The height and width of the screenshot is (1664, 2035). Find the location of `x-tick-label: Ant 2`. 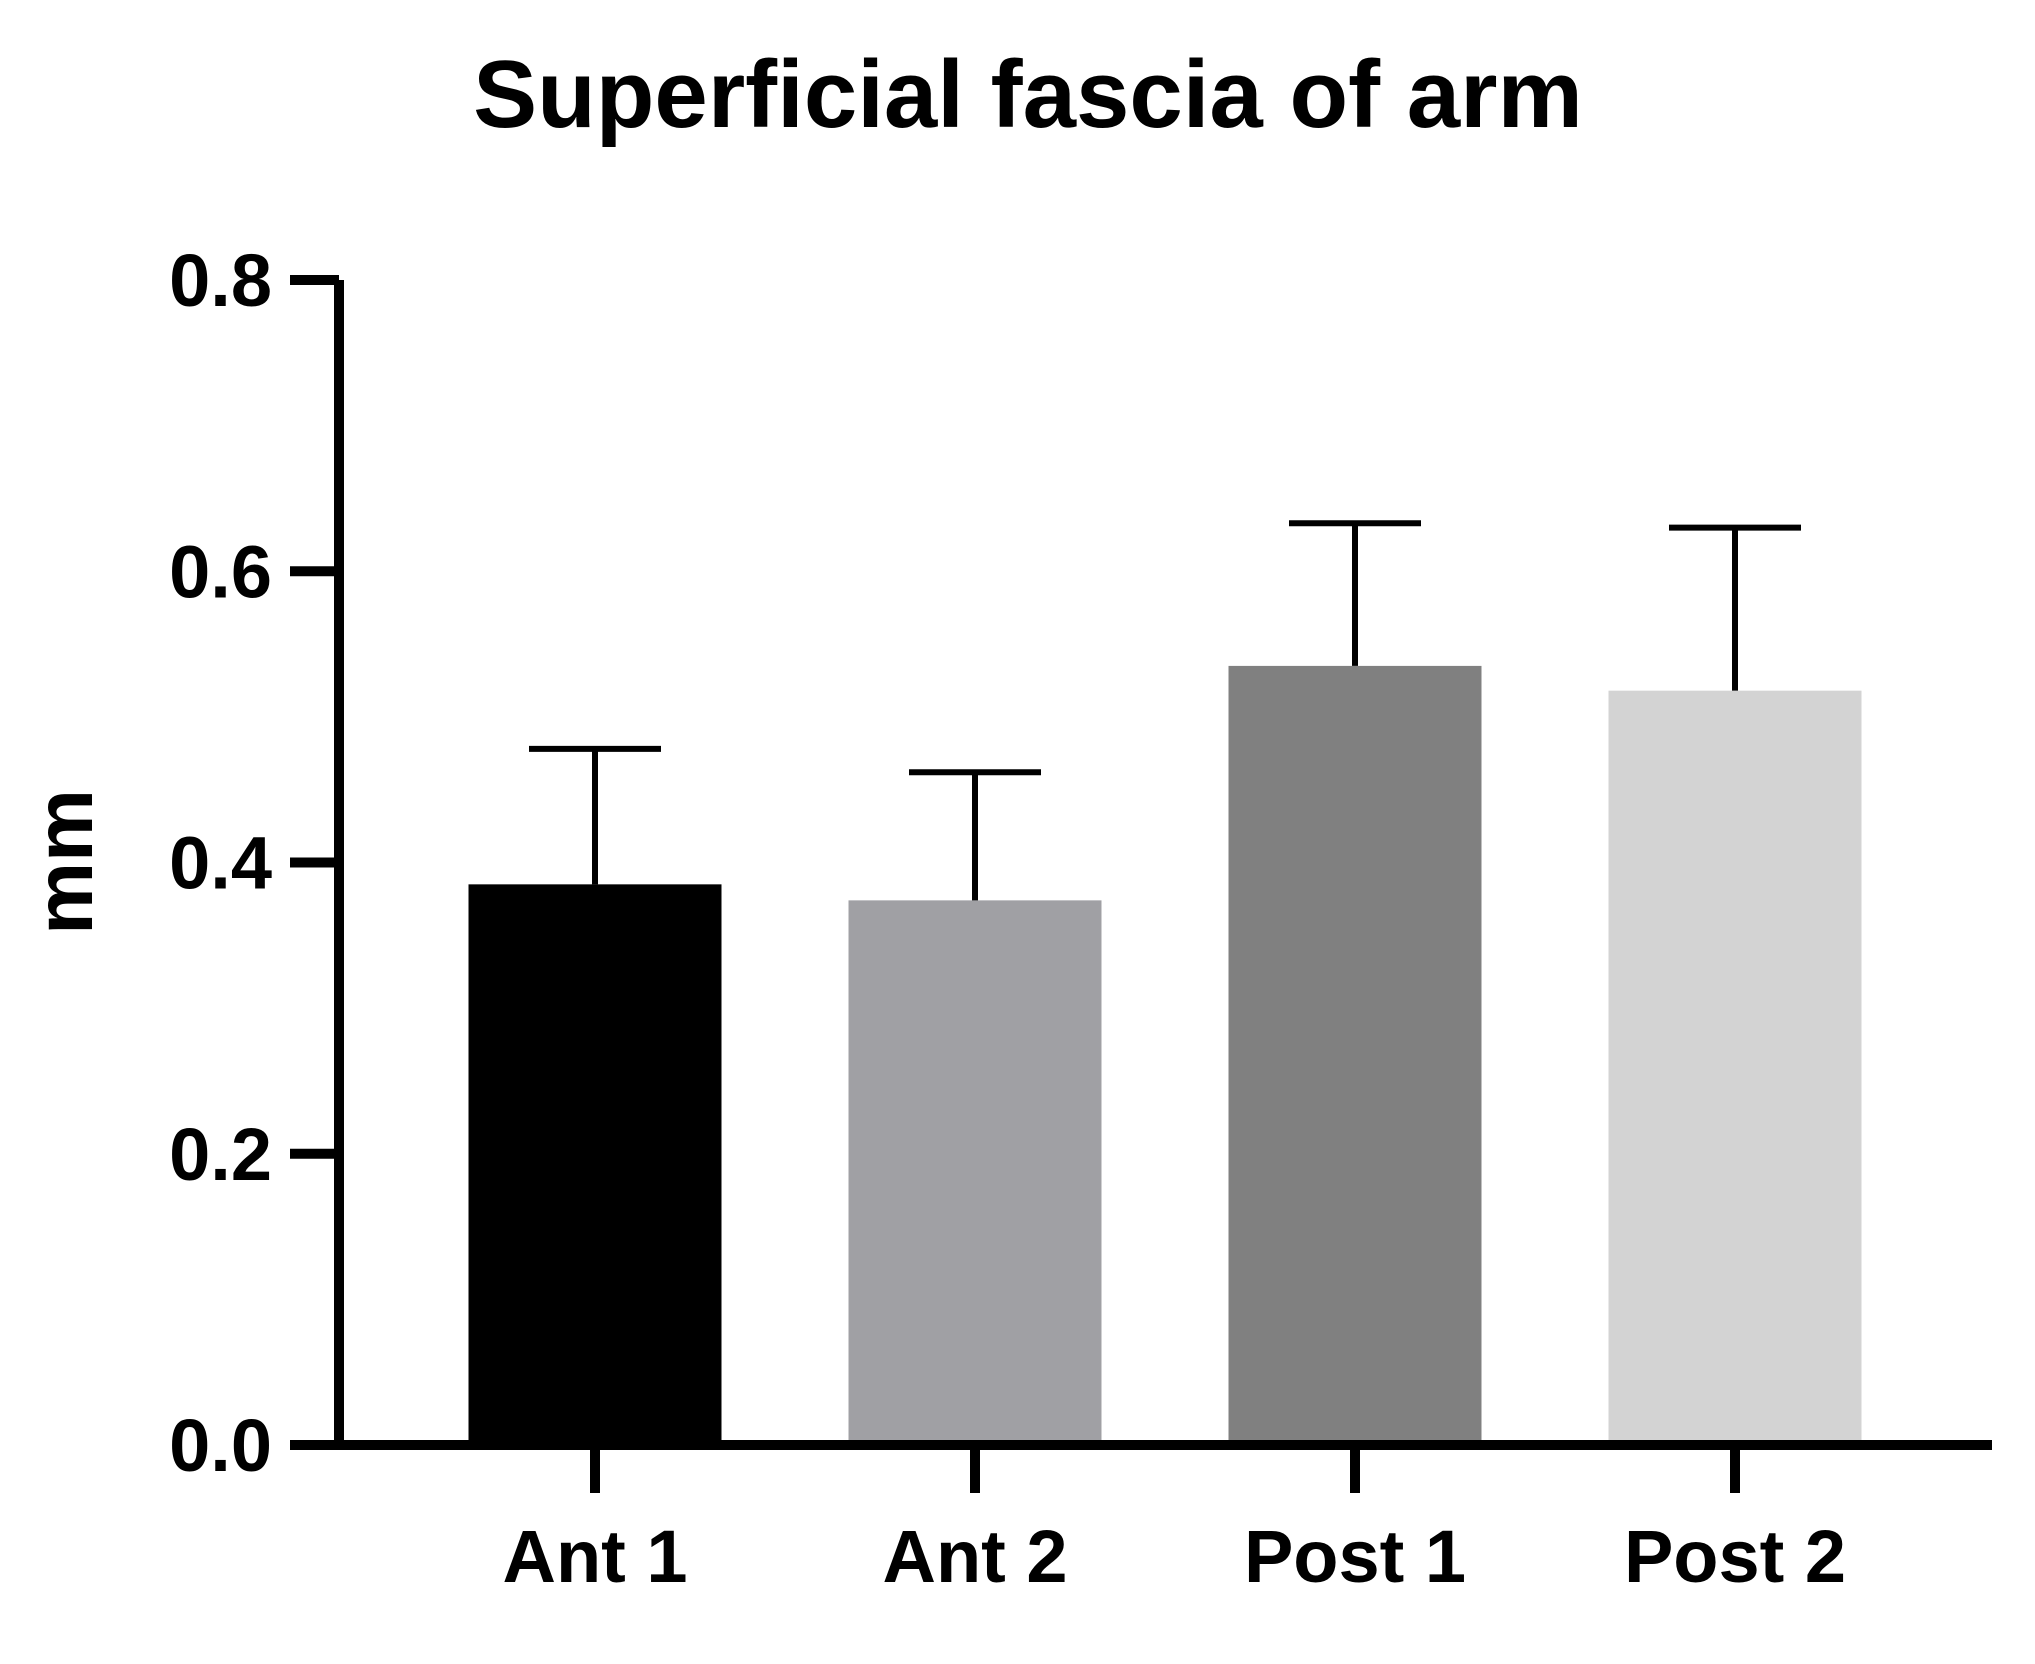

x-tick-label: Ant 2 is located at coordinates (975, 1556).